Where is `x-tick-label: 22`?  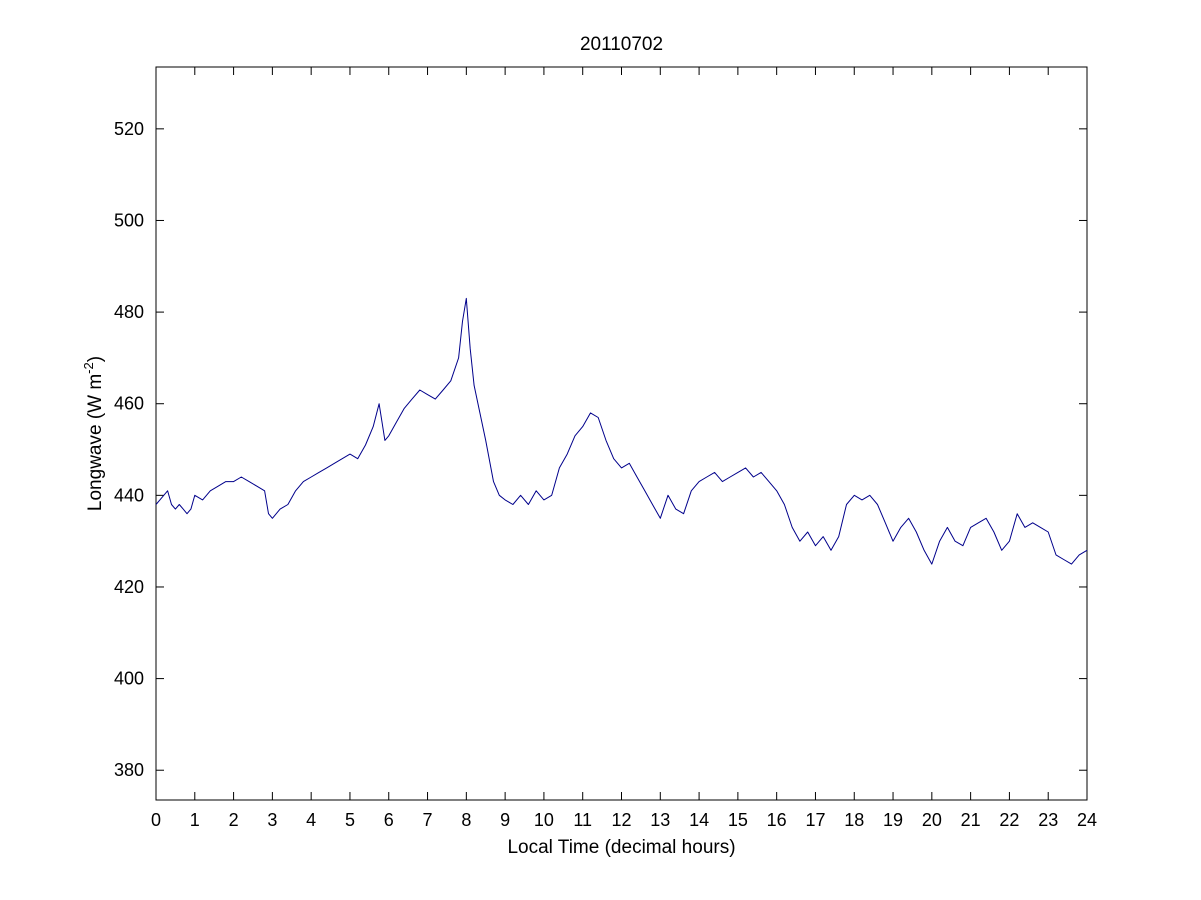
x-tick-label: 22 is located at coordinates (1009, 820).